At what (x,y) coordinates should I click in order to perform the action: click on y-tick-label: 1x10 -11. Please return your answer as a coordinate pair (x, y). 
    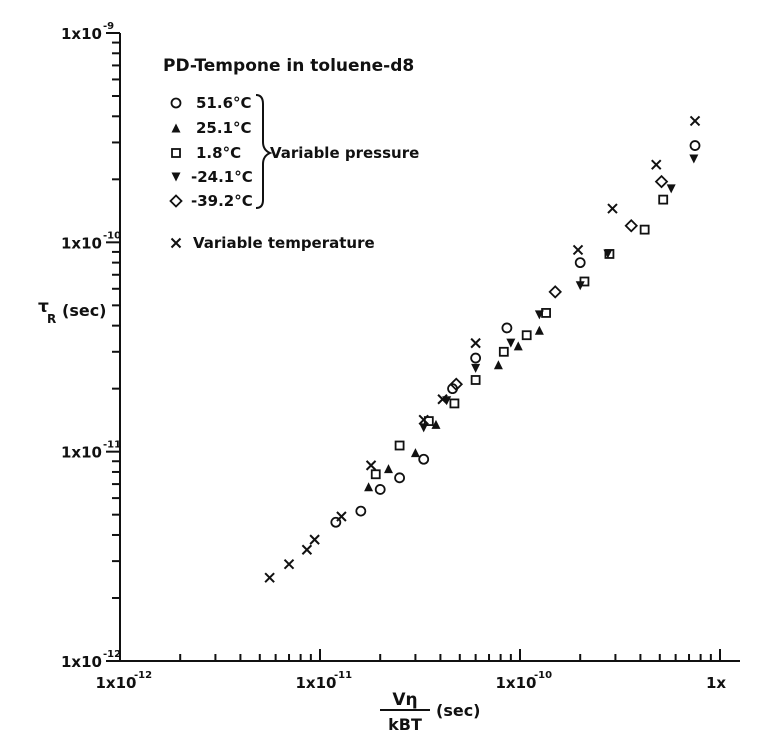
    Looking at the image, I should click on (91, 451).